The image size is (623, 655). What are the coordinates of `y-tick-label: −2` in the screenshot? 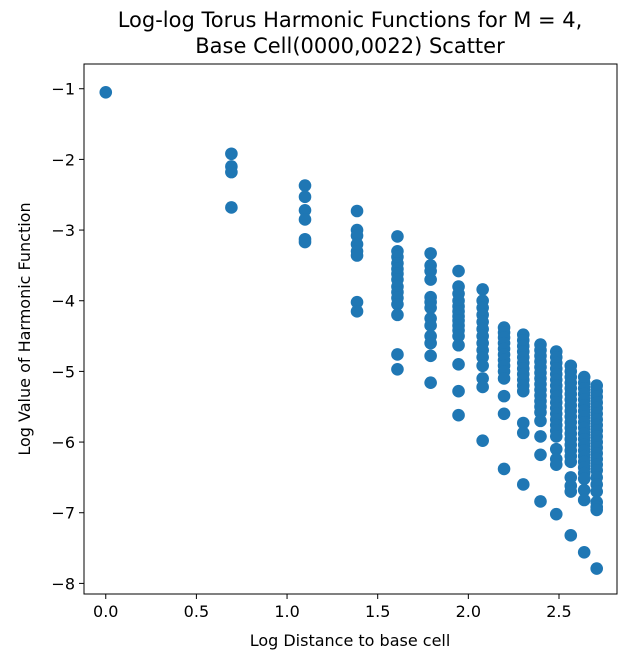 It's located at (63, 159).